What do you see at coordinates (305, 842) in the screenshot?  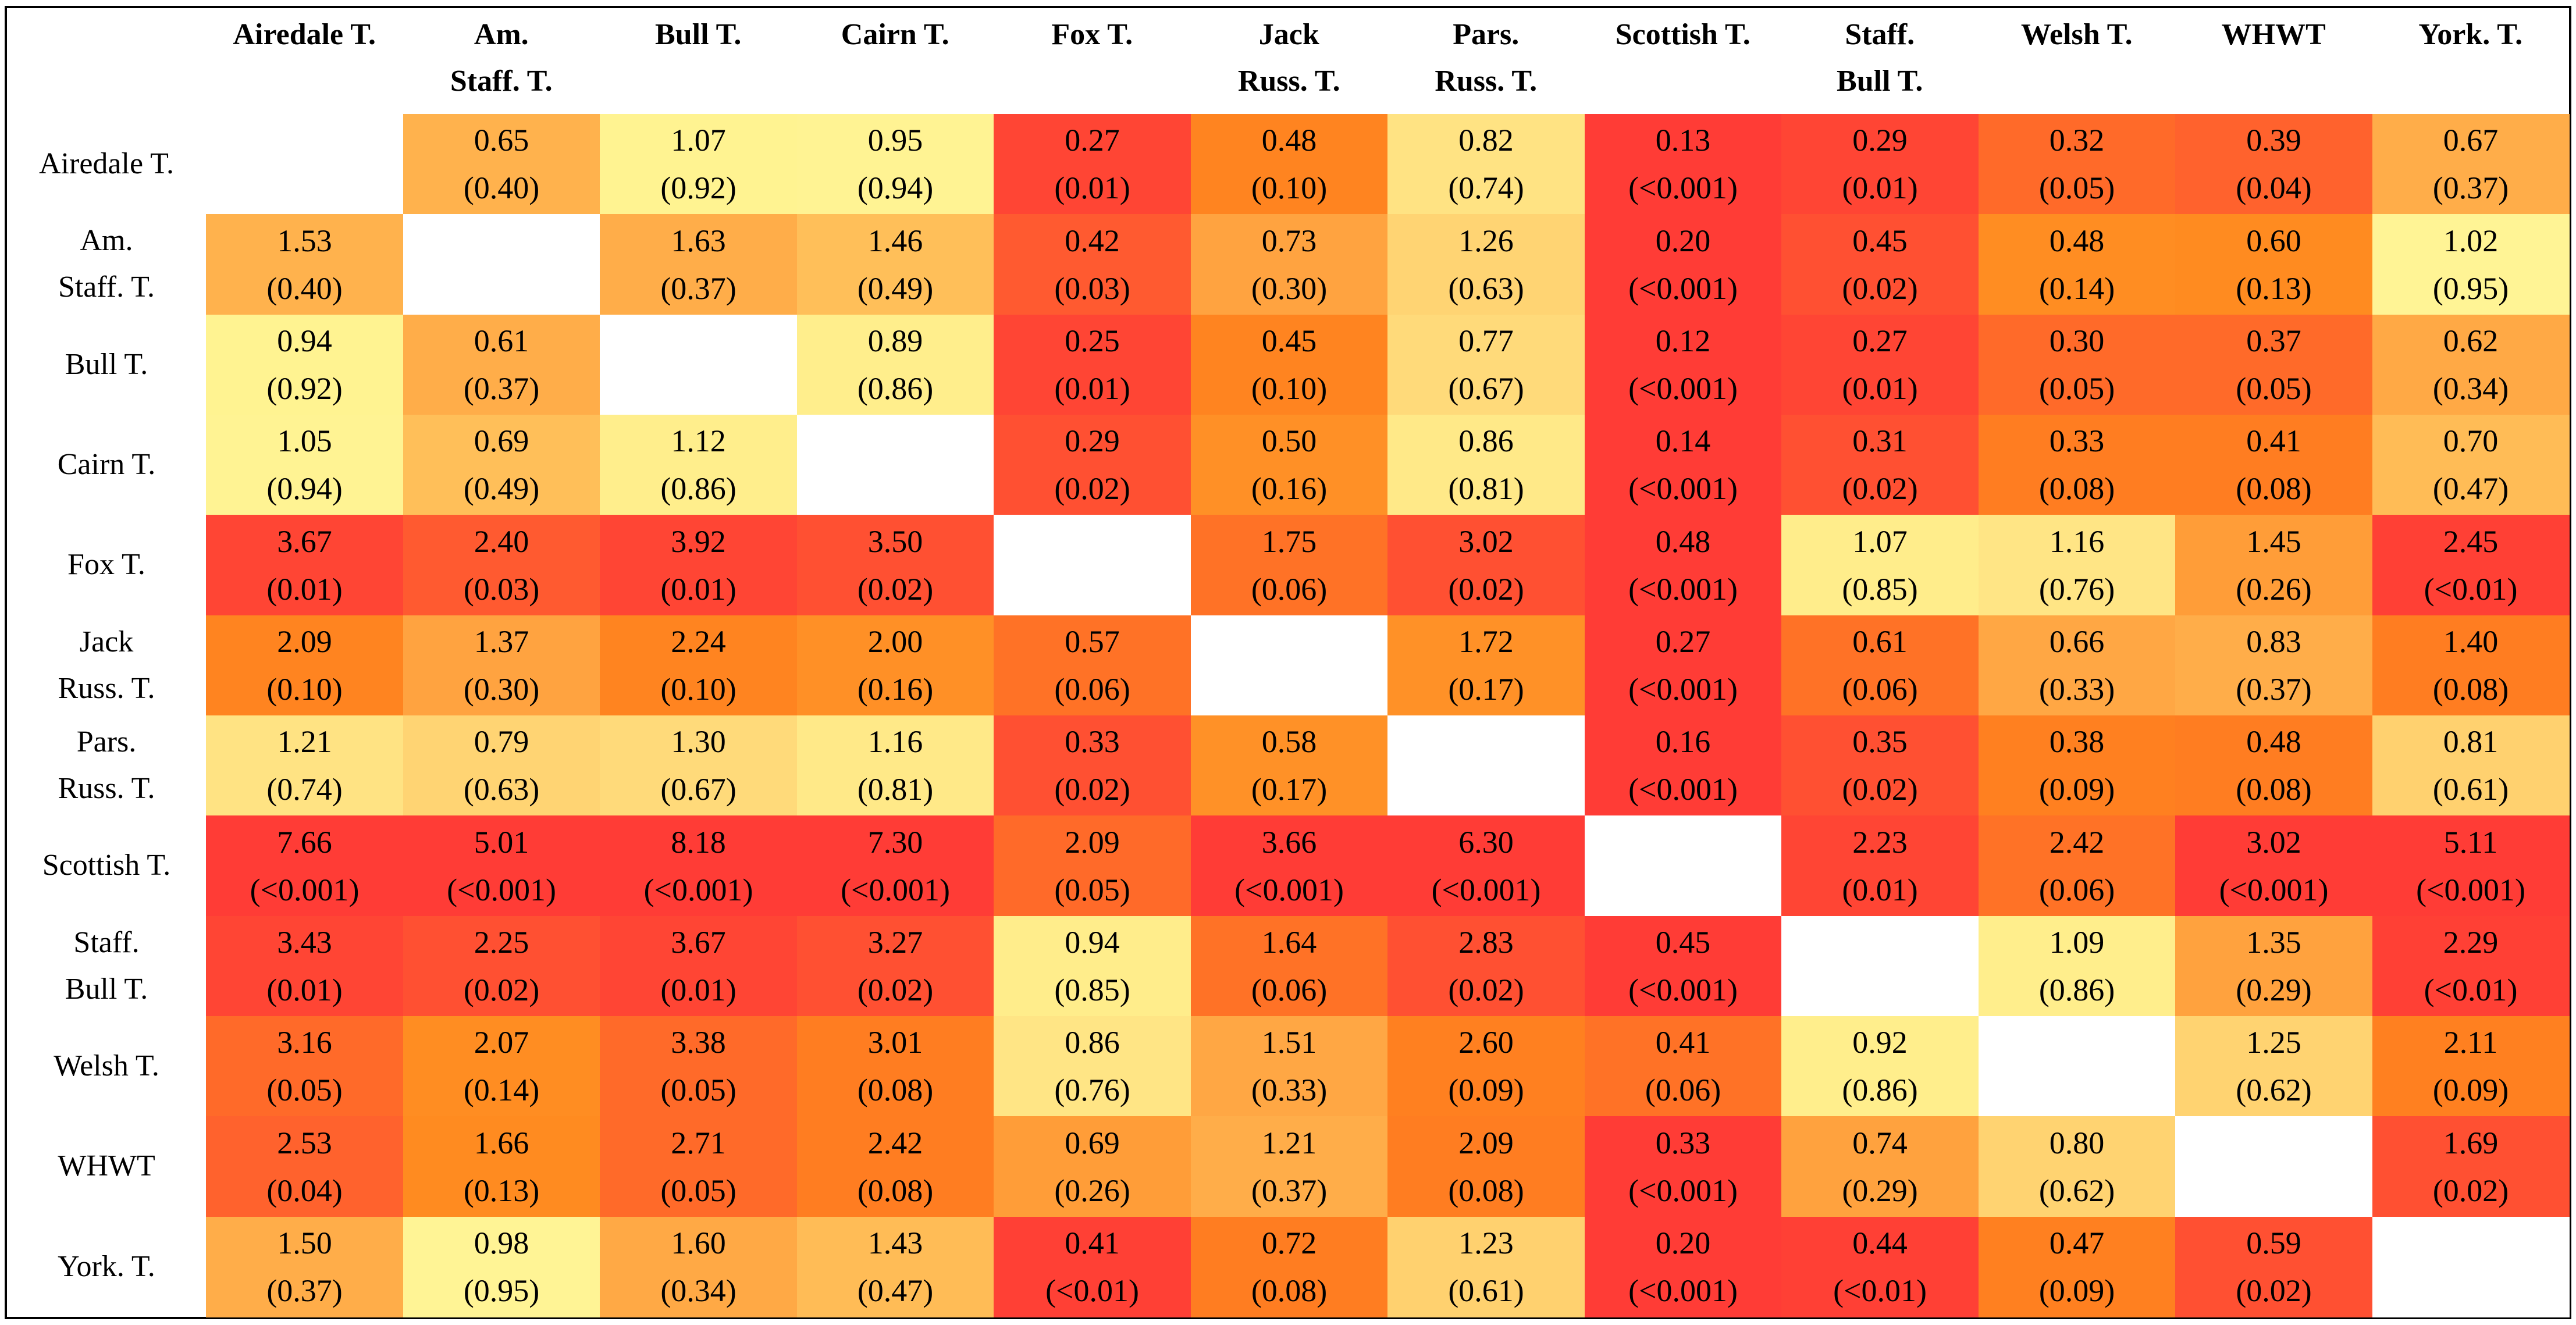 I see `cell-ratio-value: 7.66` at bounding box center [305, 842].